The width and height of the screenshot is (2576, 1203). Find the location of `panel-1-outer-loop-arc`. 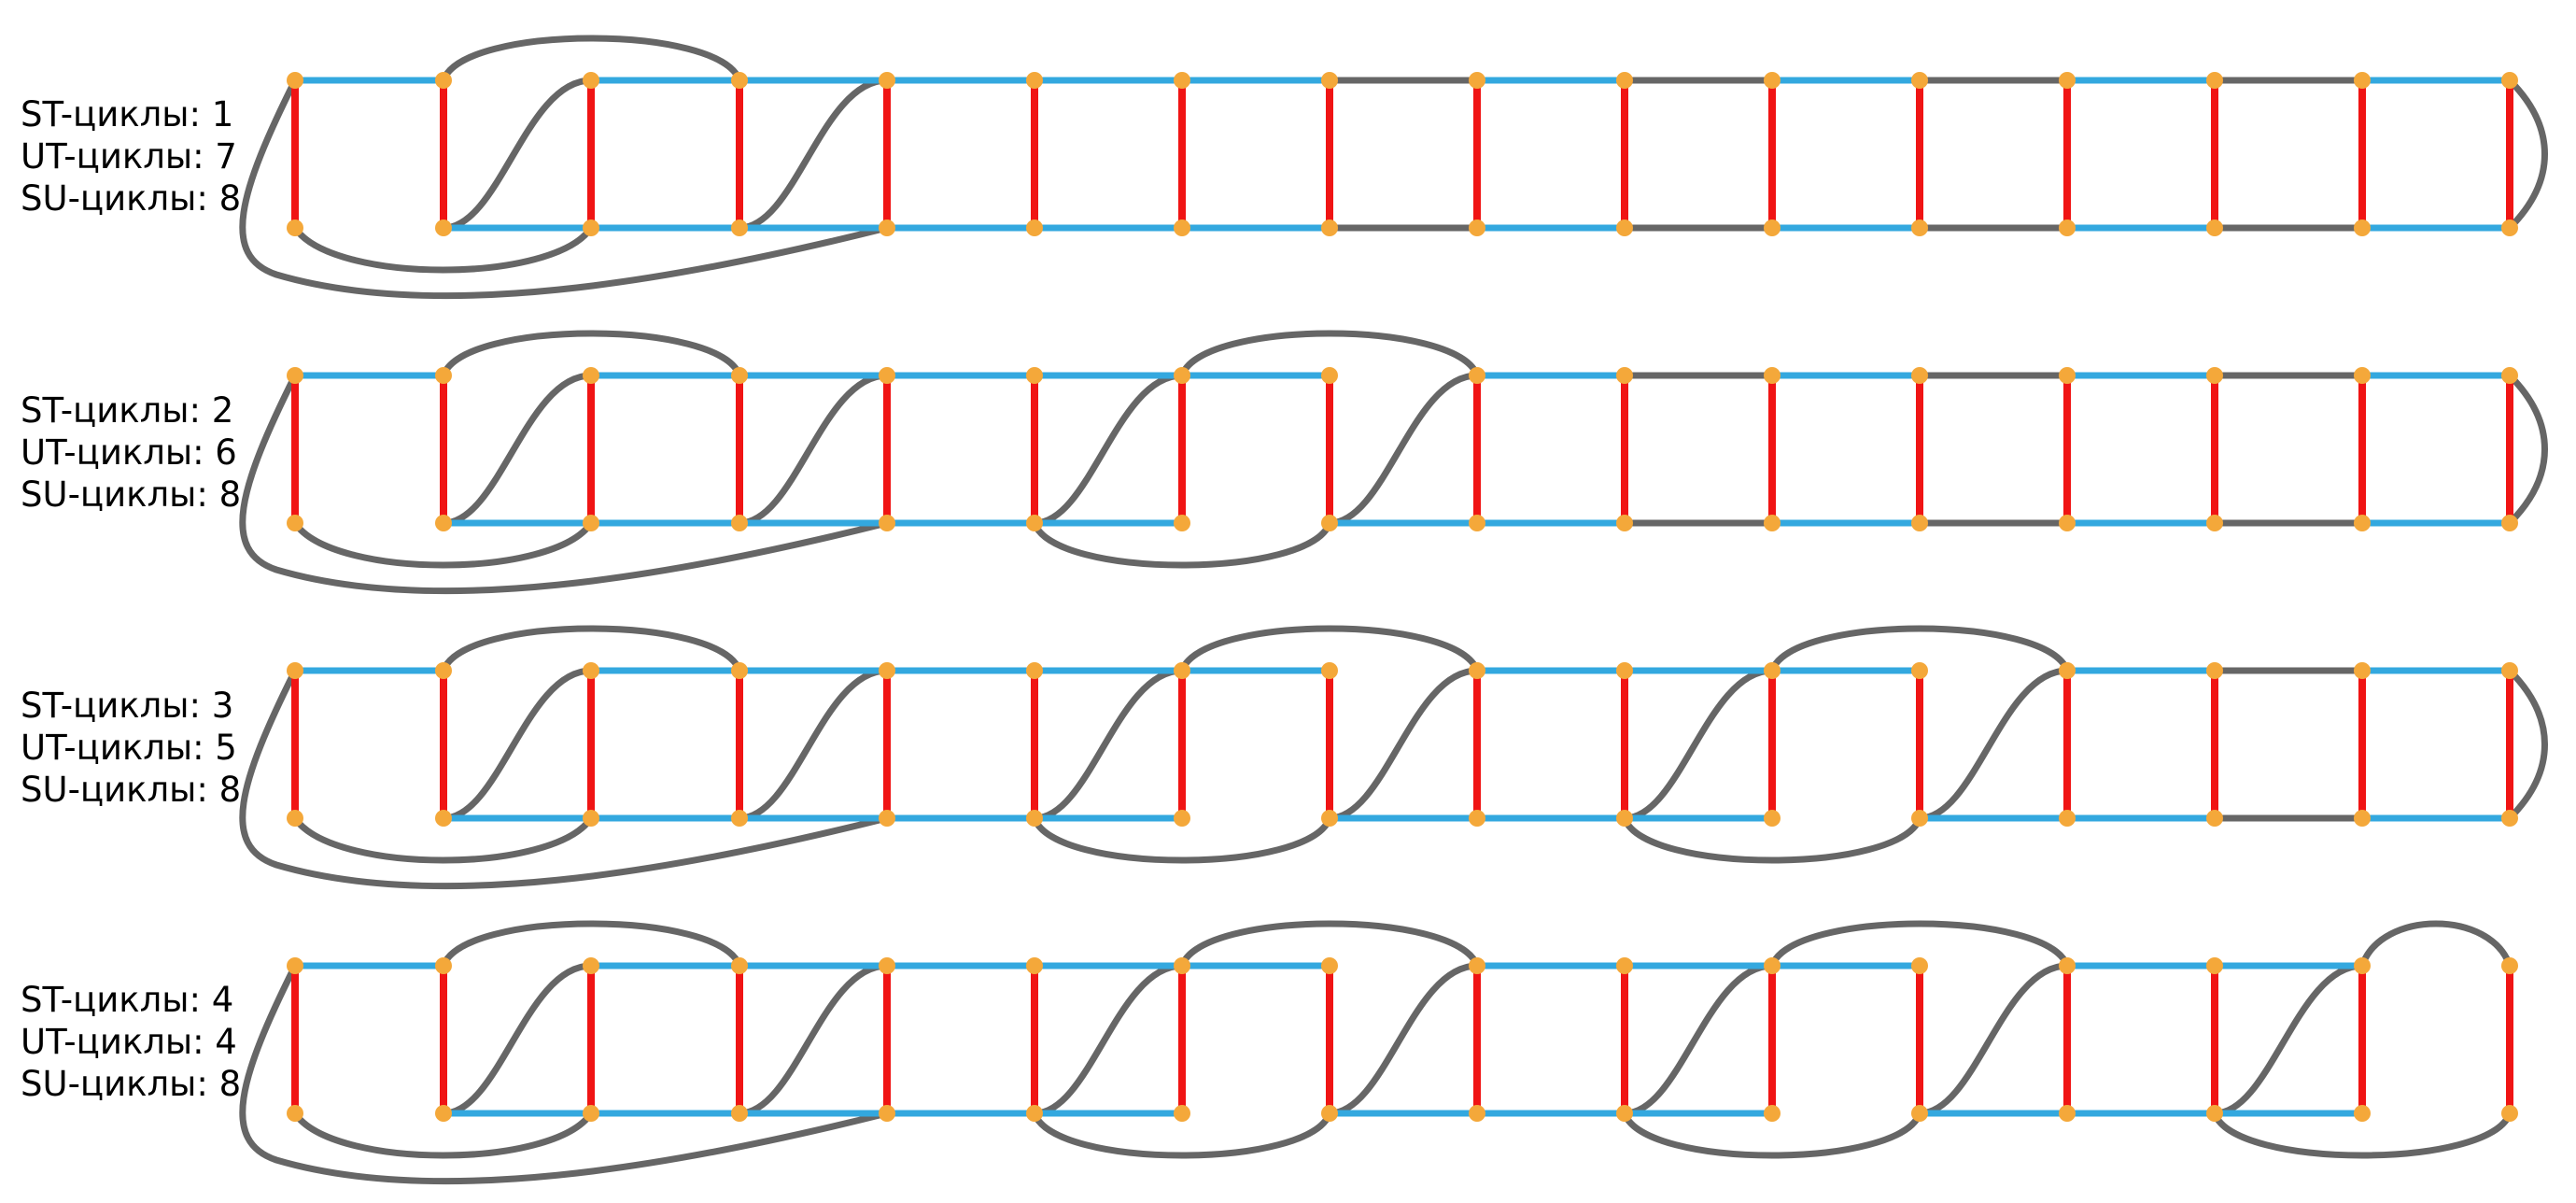

panel-1-outer-loop-arc is located at coordinates (565, 188).